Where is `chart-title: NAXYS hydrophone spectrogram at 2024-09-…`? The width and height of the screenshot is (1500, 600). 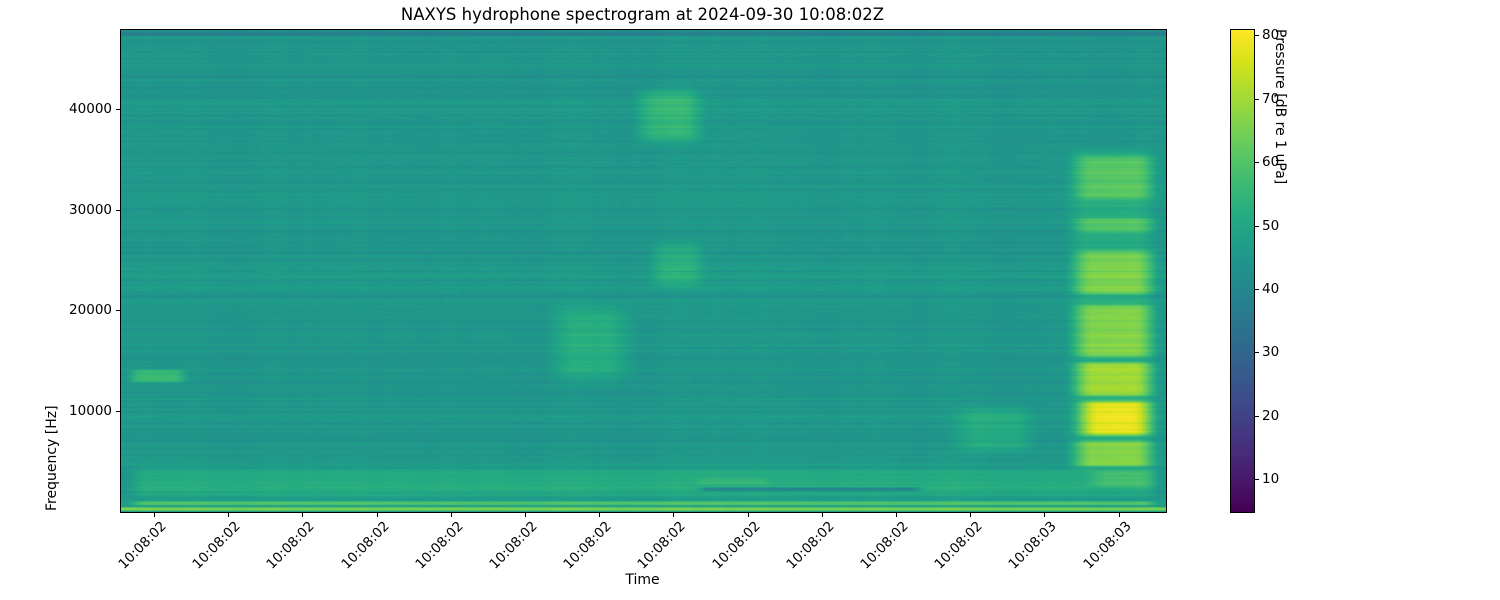
chart-title: NAXYS hydrophone spectrogram at 2024-09-… is located at coordinates (642, 14).